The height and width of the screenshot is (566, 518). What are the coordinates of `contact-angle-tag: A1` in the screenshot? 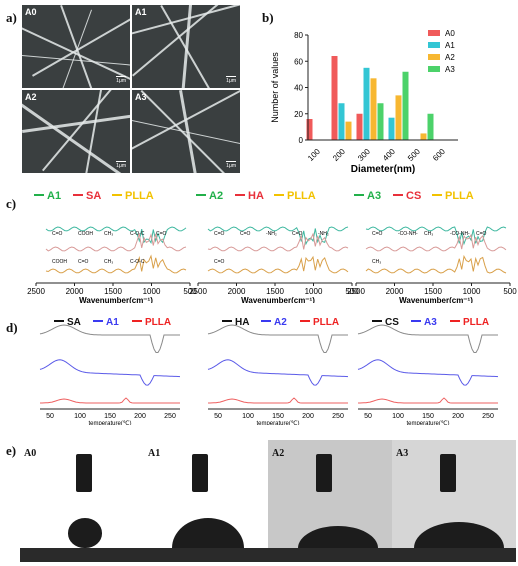 It's located at (154, 453).